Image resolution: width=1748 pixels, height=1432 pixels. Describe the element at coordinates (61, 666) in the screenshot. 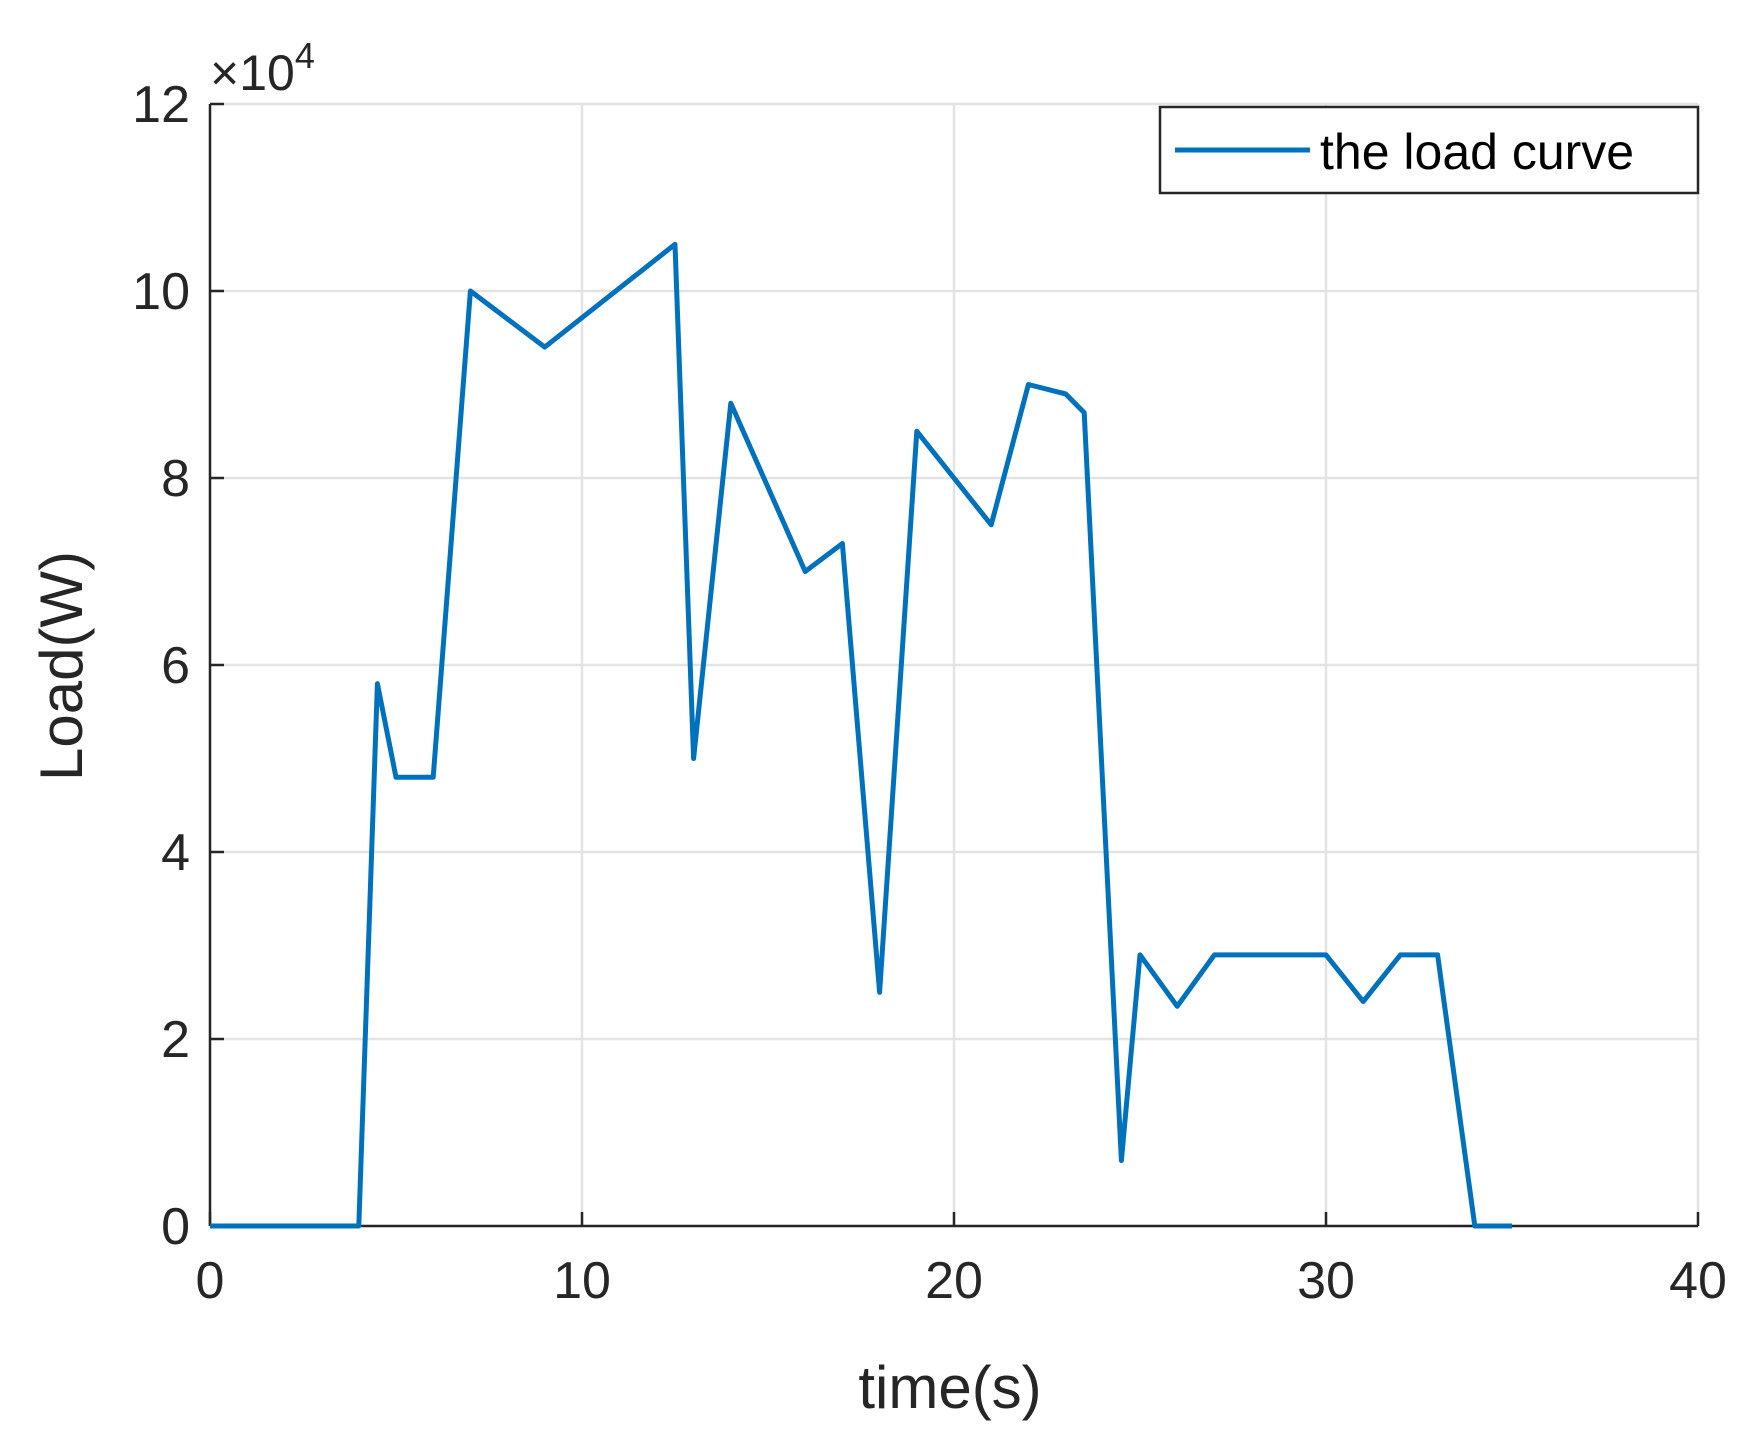

I see `y-axis-title: Load(W)` at that location.